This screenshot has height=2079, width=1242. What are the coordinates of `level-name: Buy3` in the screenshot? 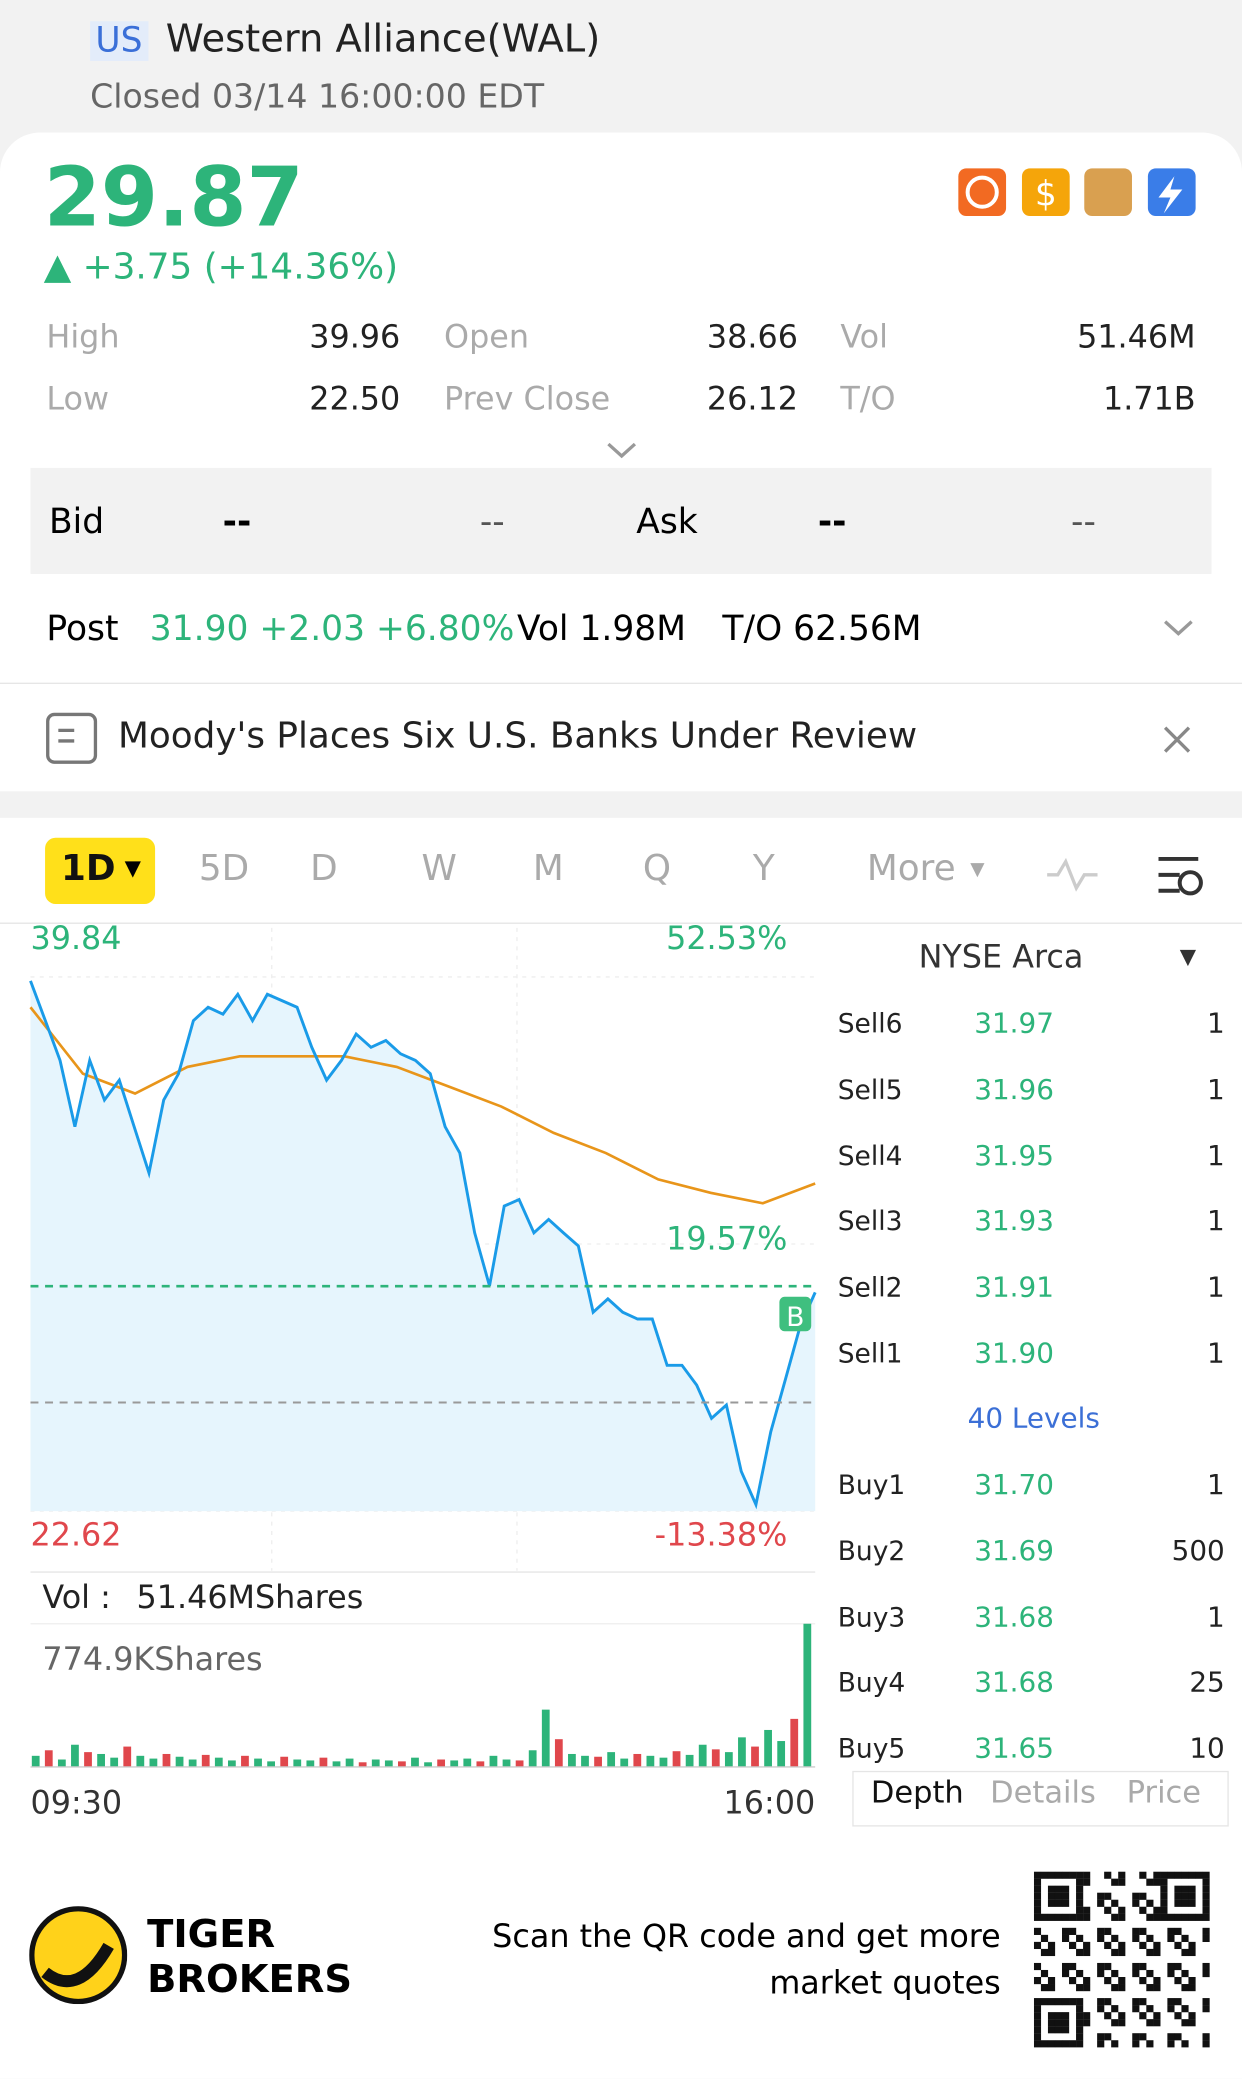 It's located at (871, 1616).